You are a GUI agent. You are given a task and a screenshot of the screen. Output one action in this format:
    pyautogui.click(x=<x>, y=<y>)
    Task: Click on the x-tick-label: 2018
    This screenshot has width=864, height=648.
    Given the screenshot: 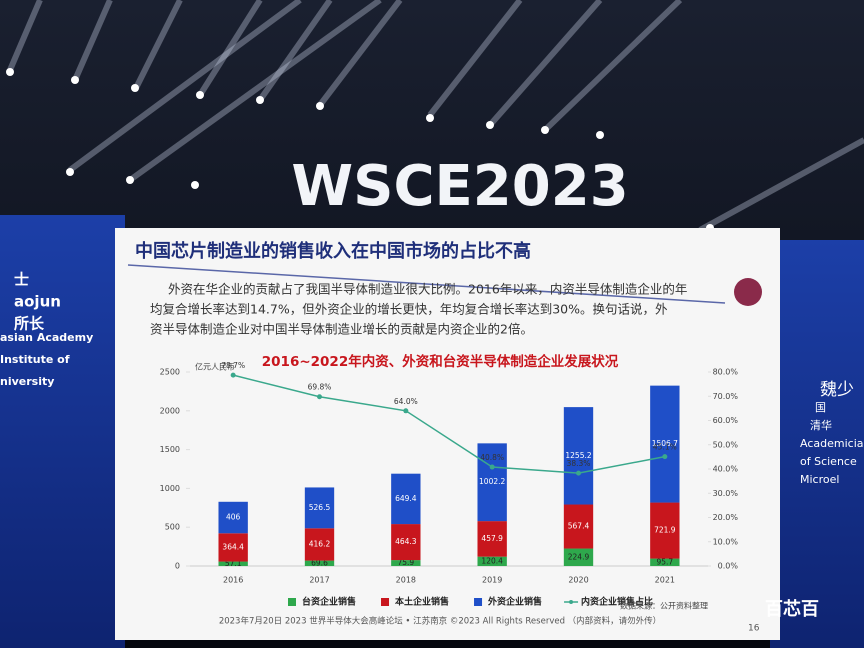 What is the action you would take?
    pyautogui.click(x=406, y=580)
    